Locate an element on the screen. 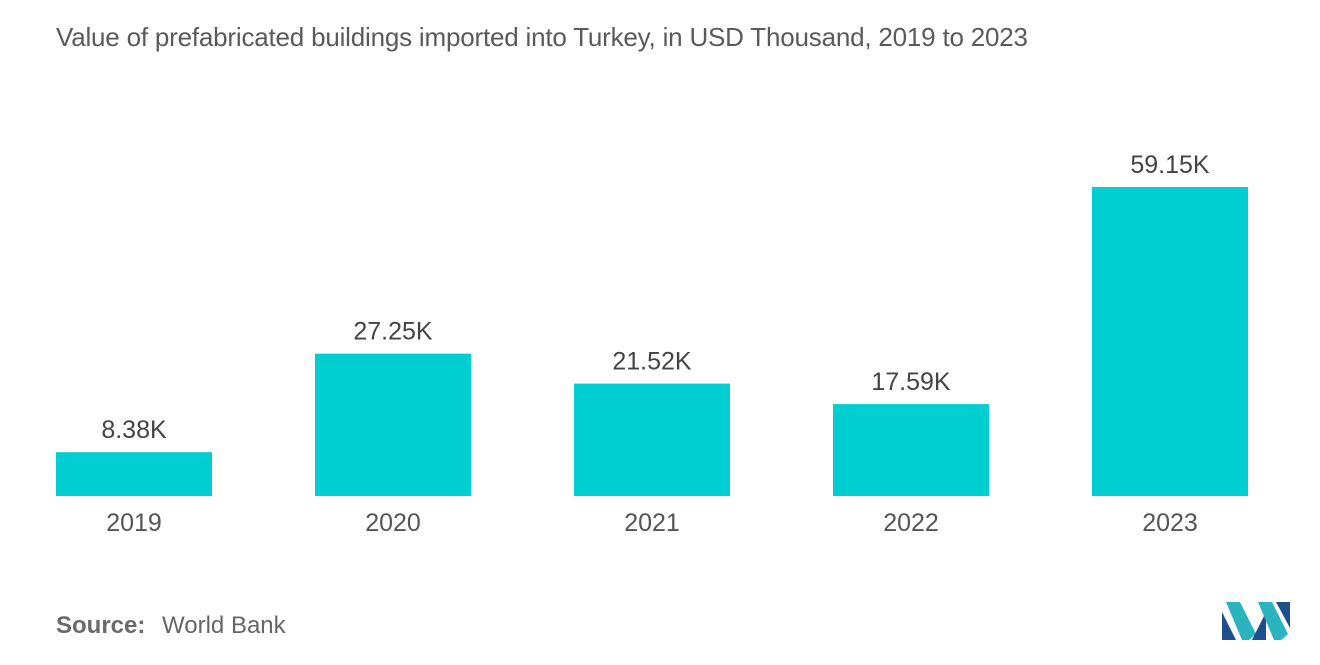 The height and width of the screenshot is (665, 1320). bar-2021 is located at coordinates (652, 439).